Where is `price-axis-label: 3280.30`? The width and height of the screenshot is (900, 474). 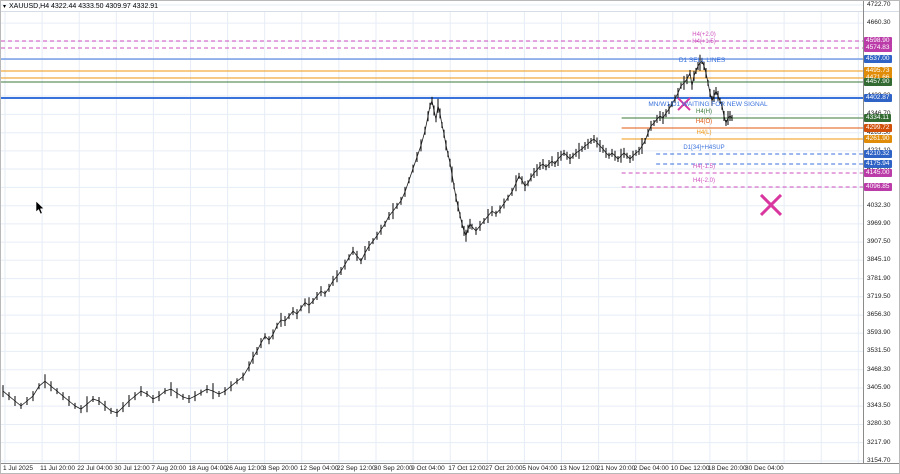 price-axis-label: 3280.30 is located at coordinates (879, 424).